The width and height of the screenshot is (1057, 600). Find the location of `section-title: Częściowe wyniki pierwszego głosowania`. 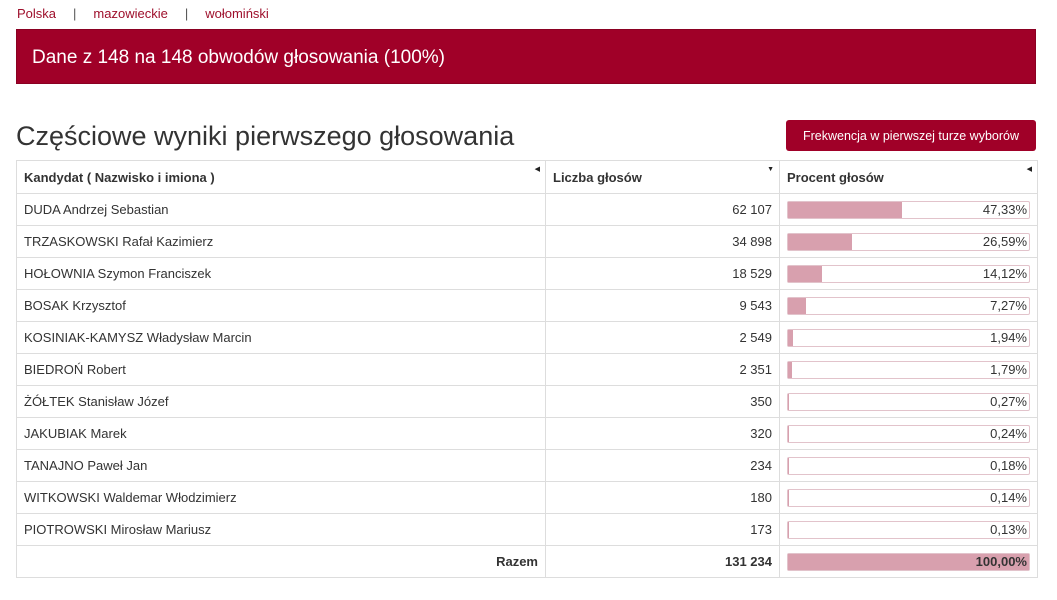

section-title: Częściowe wyniki pierwszego głosowania is located at coordinates (265, 136).